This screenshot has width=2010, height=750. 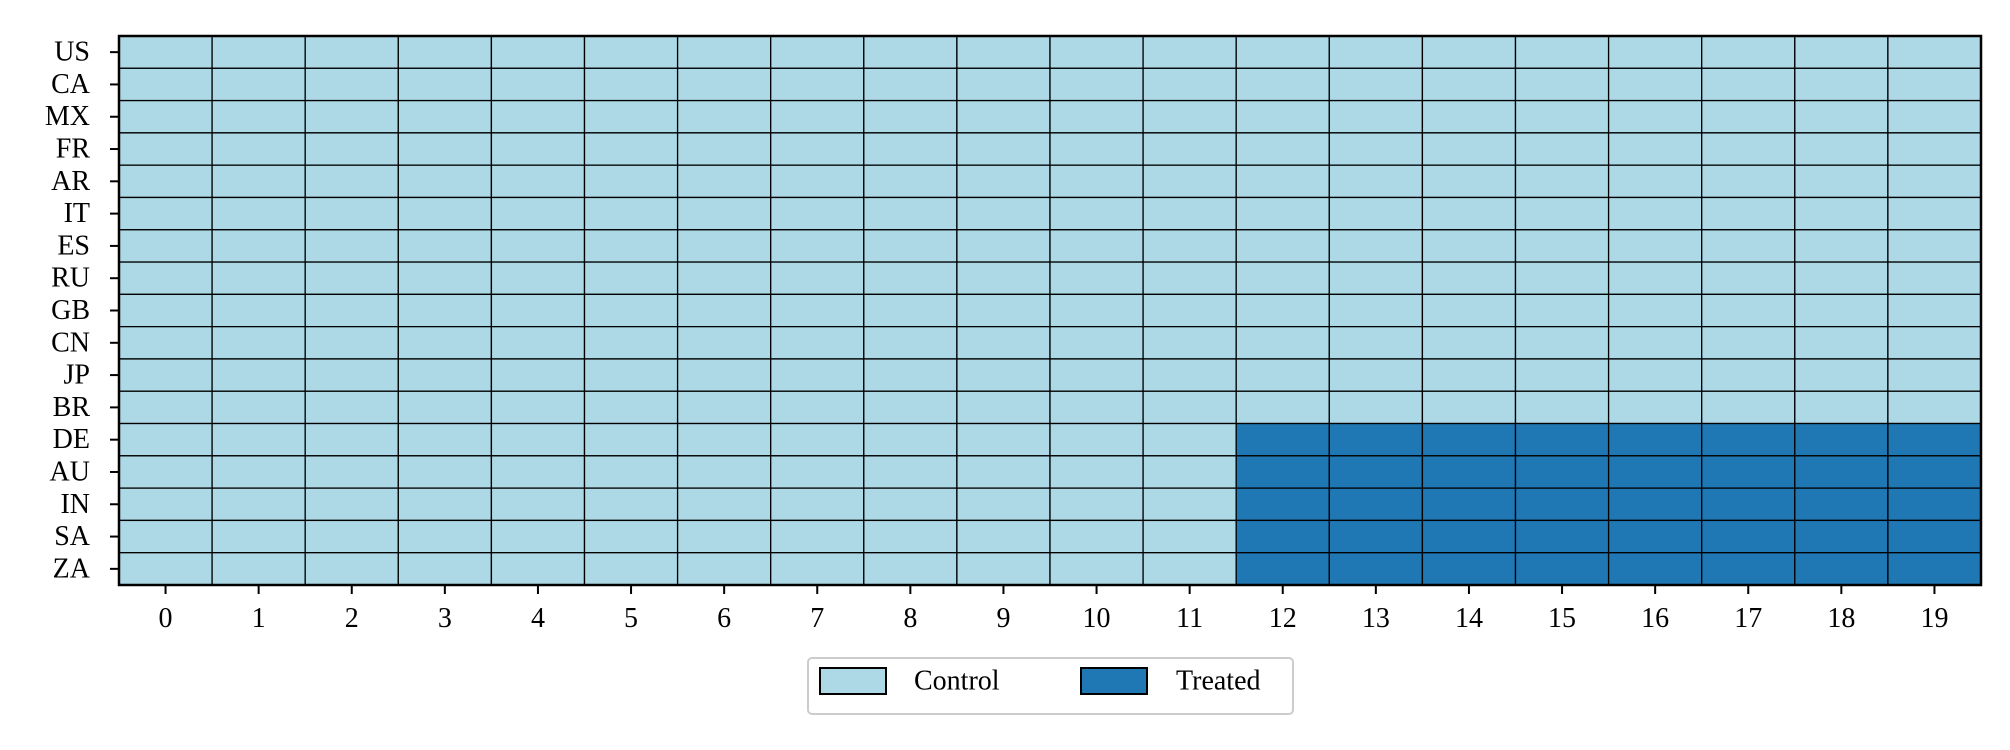 What do you see at coordinates (72, 568) in the screenshot?
I see `y-tick-label-za: ZA` at bounding box center [72, 568].